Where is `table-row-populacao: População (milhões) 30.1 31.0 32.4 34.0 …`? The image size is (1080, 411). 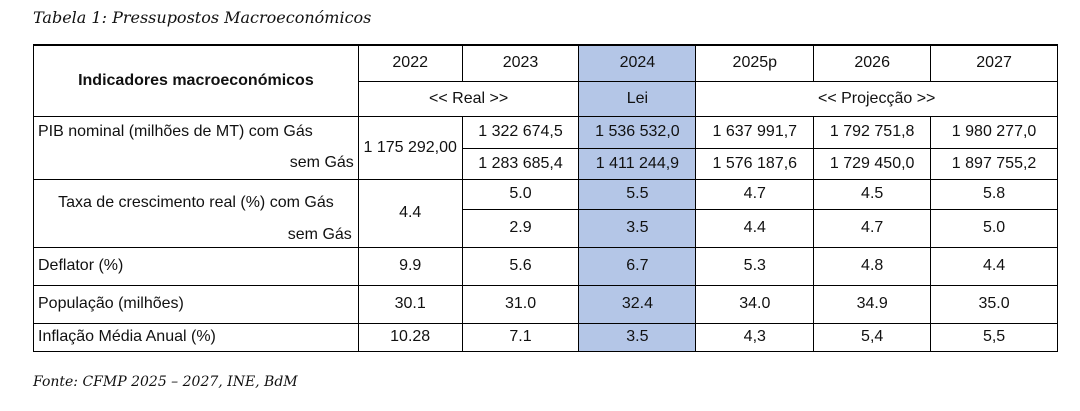
table-row-populacao: População (milhões) 30.1 31.0 32.4 34.0 … is located at coordinates (545, 304).